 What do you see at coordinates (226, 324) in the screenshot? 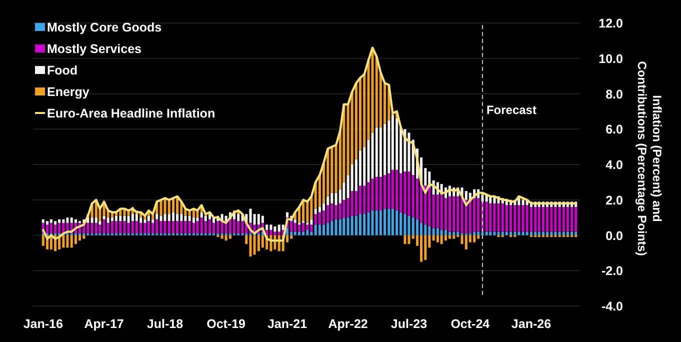
I see `x-tick-label: Oct-19` at bounding box center [226, 324].